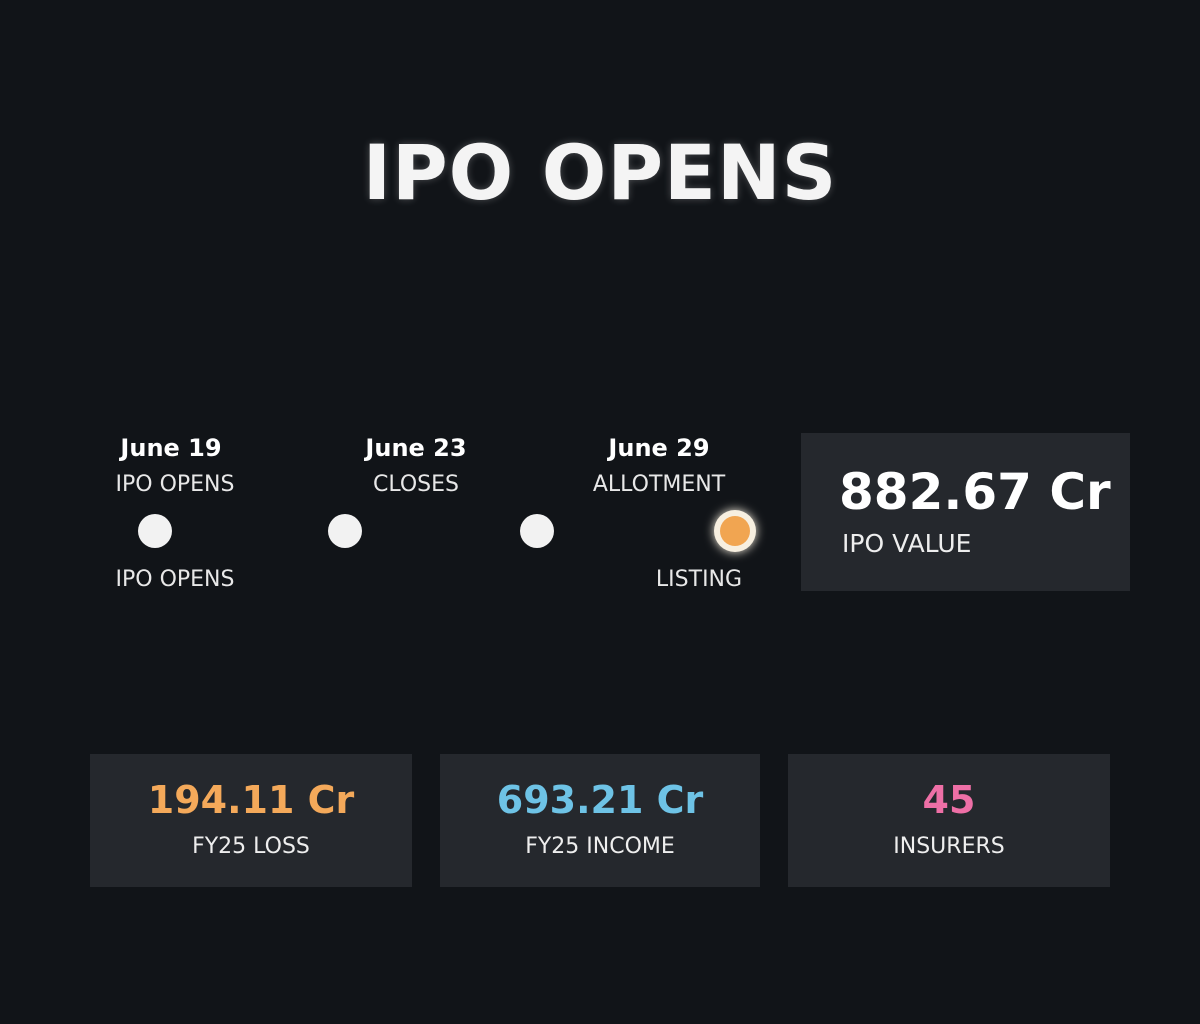 The image size is (1200, 1024). What do you see at coordinates (949, 800) in the screenshot?
I see `stat-value: 45` at bounding box center [949, 800].